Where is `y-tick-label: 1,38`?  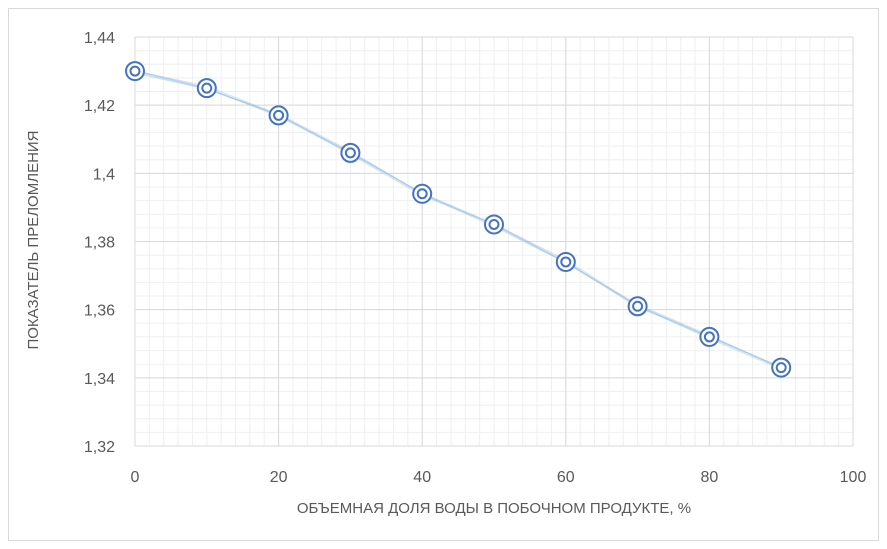 y-tick-label: 1,38 is located at coordinates (99, 243).